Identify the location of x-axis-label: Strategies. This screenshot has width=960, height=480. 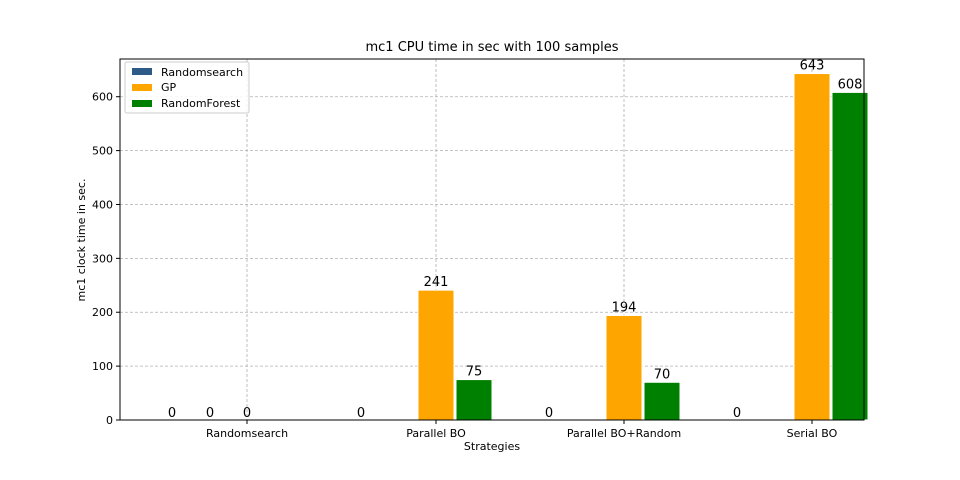
(492, 446).